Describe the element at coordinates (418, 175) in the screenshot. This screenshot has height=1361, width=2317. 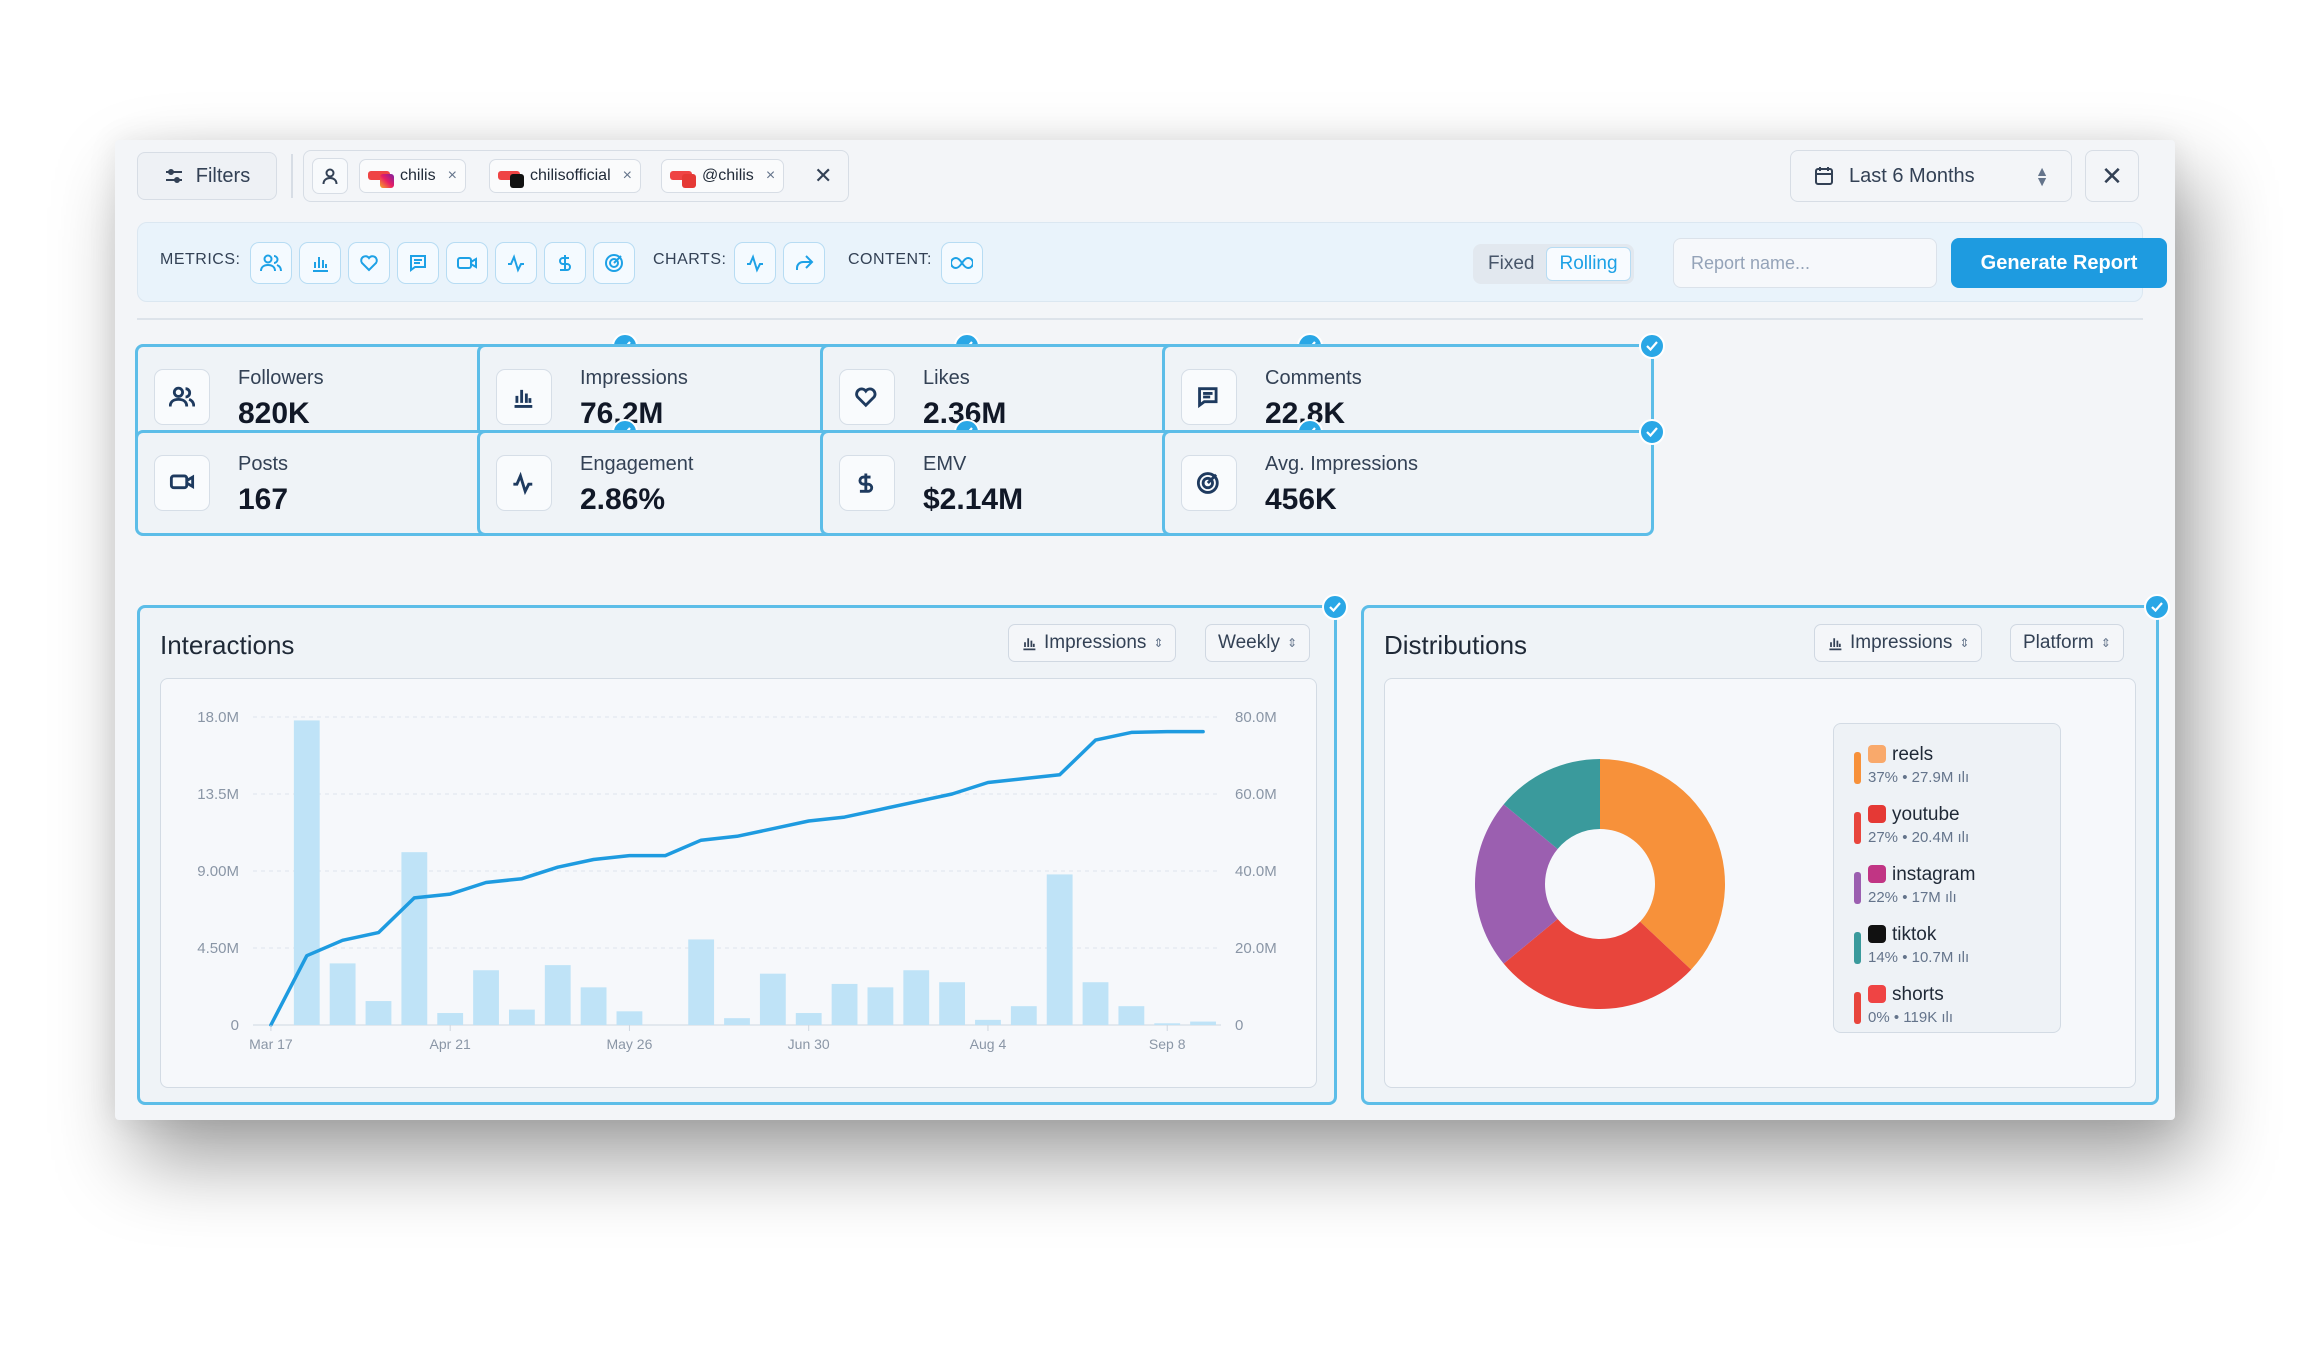
I see `chip-label: chilis` at that location.